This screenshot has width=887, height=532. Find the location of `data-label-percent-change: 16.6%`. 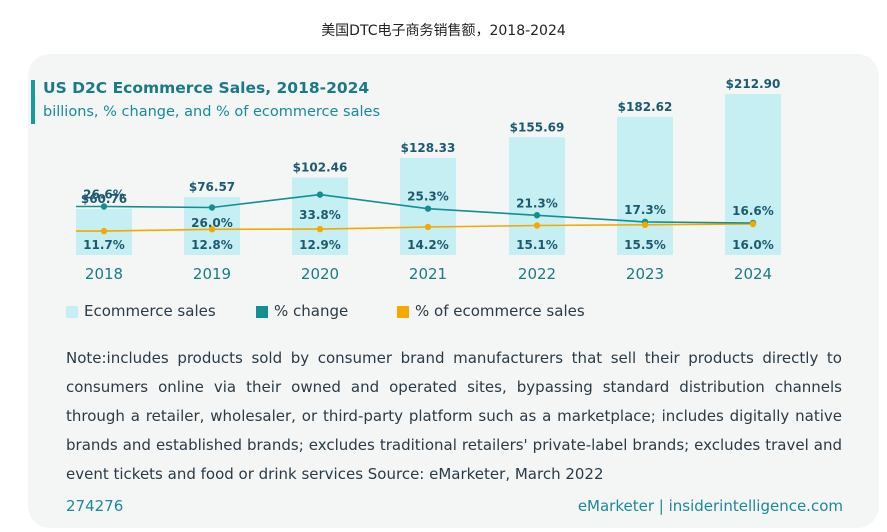

data-label-percent-change: 16.6% is located at coordinates (753, 211).